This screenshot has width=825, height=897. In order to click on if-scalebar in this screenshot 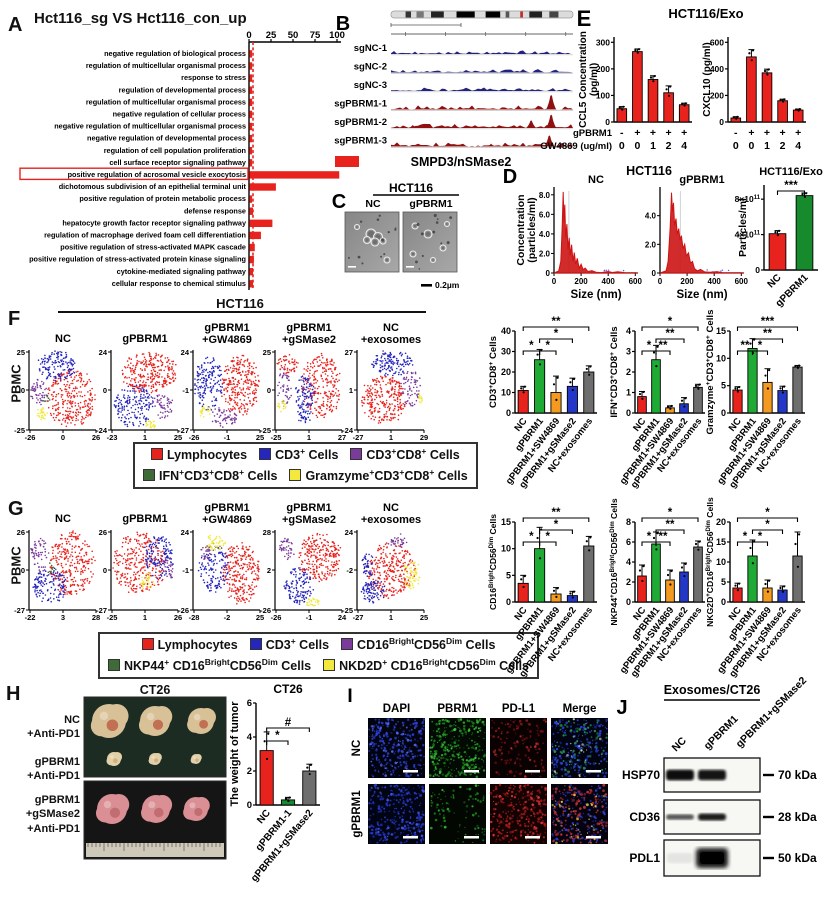, I will do `click(471, 837)`.